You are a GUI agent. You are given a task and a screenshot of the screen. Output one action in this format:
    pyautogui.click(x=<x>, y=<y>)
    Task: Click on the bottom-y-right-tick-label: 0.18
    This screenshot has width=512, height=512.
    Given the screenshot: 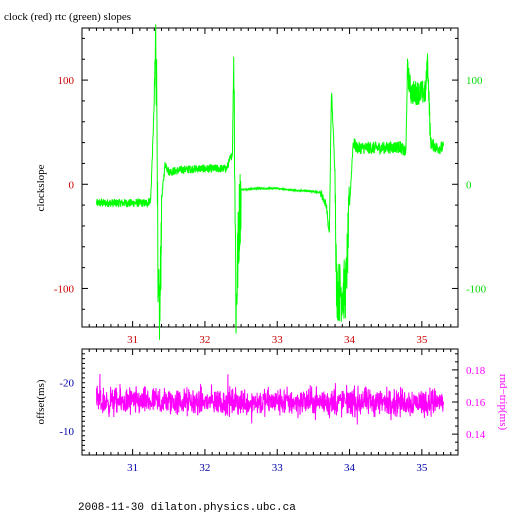 What is the action you would take?
    pyautogui.click(x=476, y=371)
    